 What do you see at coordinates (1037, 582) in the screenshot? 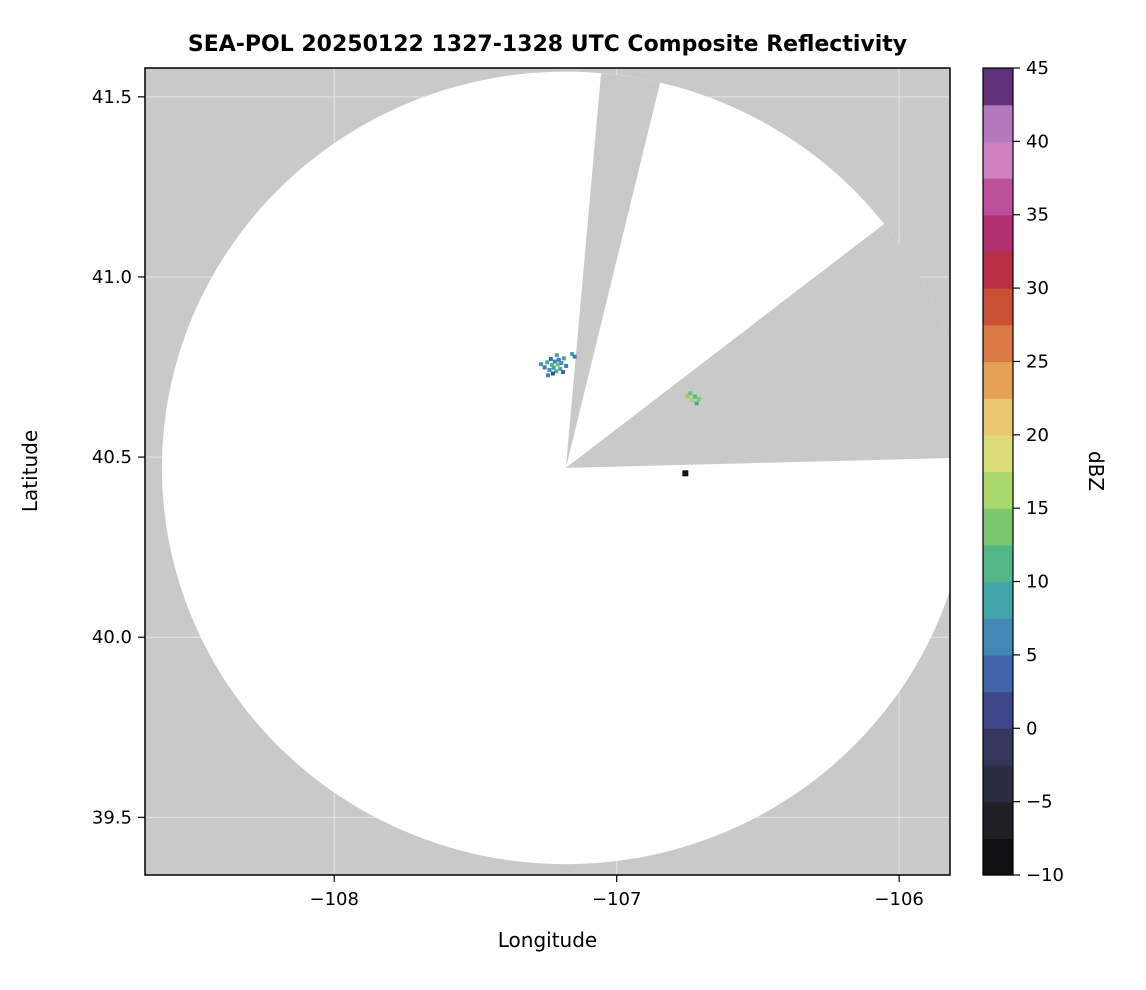
I see `colorbar-tick-label: 10` at bounding box center [1037, 582].